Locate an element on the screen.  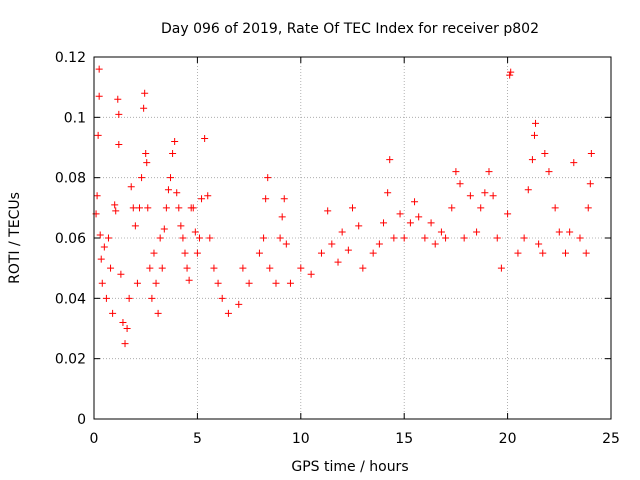
x-tick-label: 25 is located at coordinates (611, 439).